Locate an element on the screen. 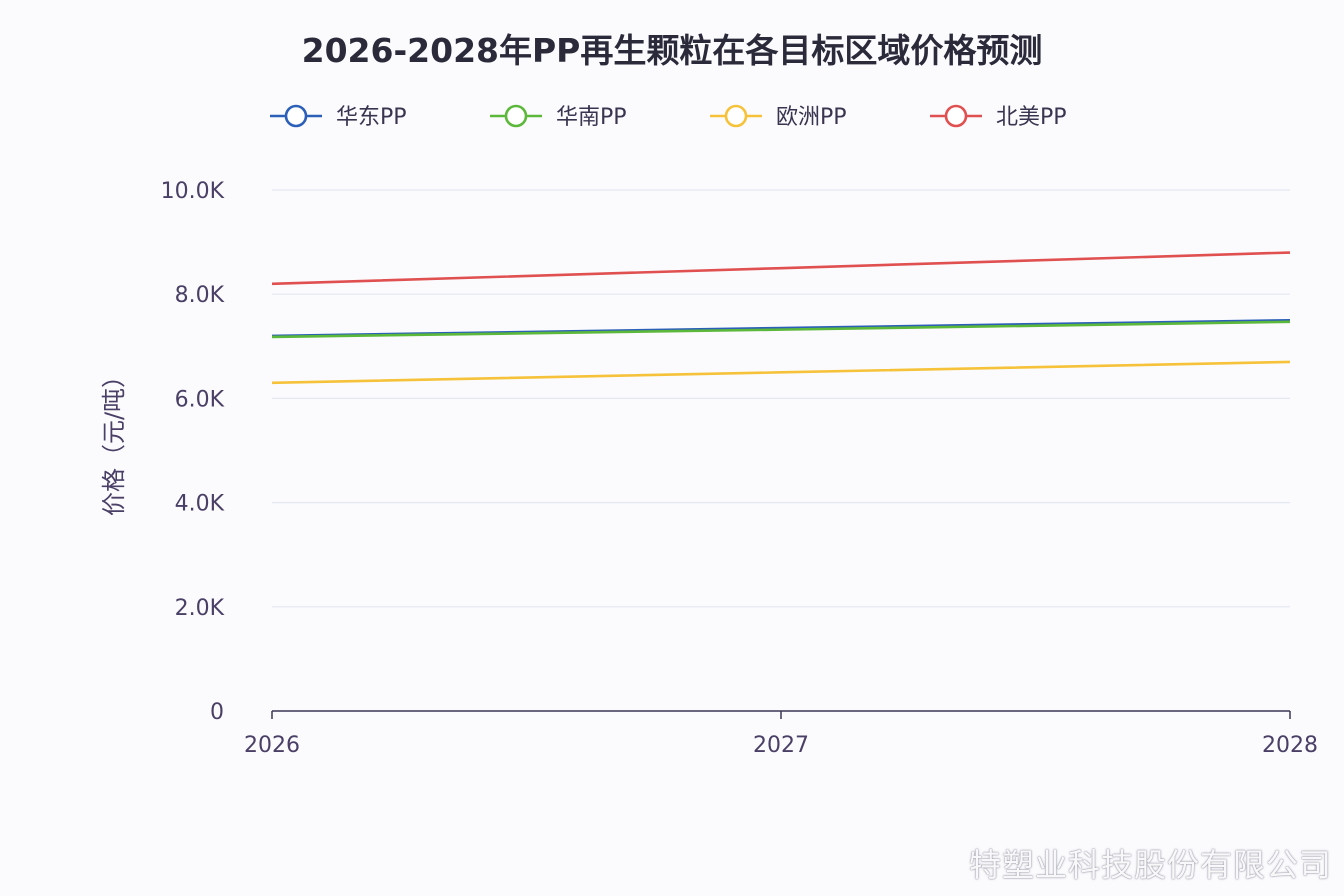 The image size is (1344, 896). y-axis: 0 2.0K 4.0K 6.0K 8.0K 10.0K is located at coordinates (193, 452).